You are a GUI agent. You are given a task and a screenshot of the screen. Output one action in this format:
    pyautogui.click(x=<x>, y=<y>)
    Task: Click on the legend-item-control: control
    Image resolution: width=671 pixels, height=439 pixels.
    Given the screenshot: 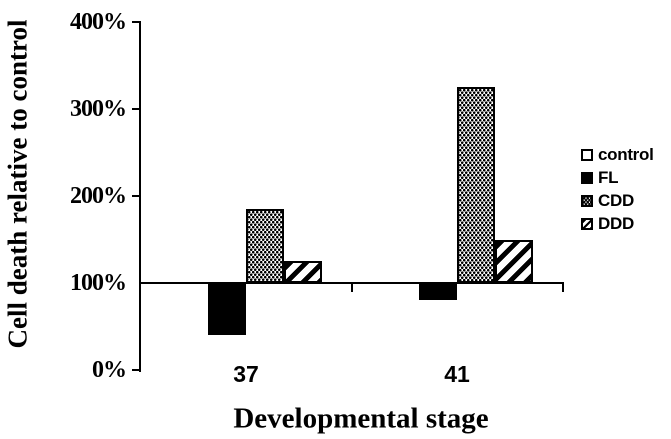 What is the action you would take?
    pyautogui.click(x=617, y=155)
    